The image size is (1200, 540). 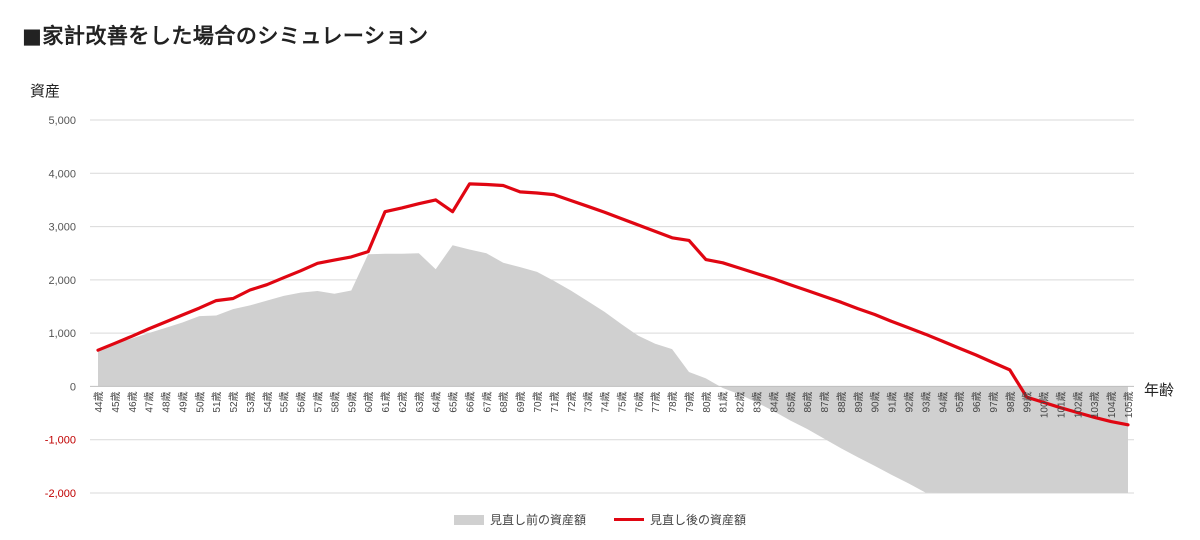 What do you see at coordinates (1078, 404) in the screenshot?
I see `x-tick-label: 102歳` at bounding box center [1078, 404].